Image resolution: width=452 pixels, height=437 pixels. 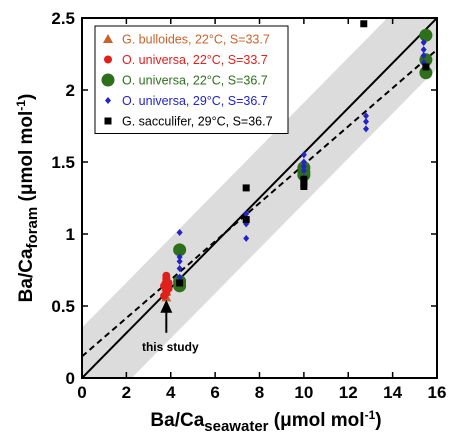 I want to click on y-tick-label: 2.5, so click(x=63, y=18).